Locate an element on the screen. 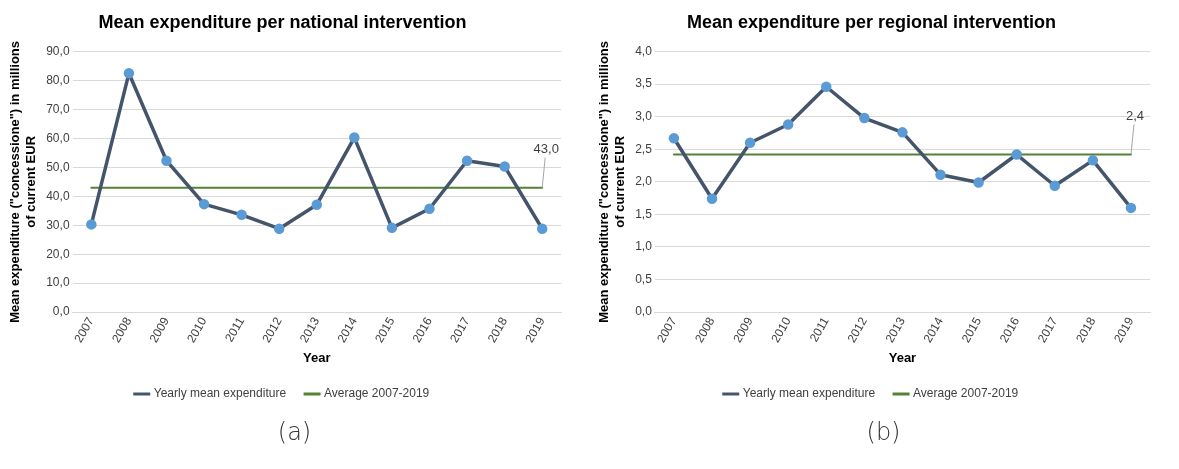  y-tick-label: 80,0 is located at coordinates (58, 79).